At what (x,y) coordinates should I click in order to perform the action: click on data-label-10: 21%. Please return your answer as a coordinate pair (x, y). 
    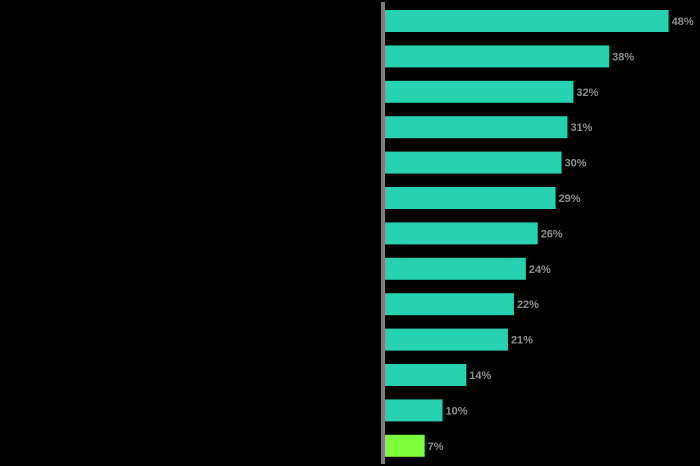
    Looking at the image, I should click on (522, 341).